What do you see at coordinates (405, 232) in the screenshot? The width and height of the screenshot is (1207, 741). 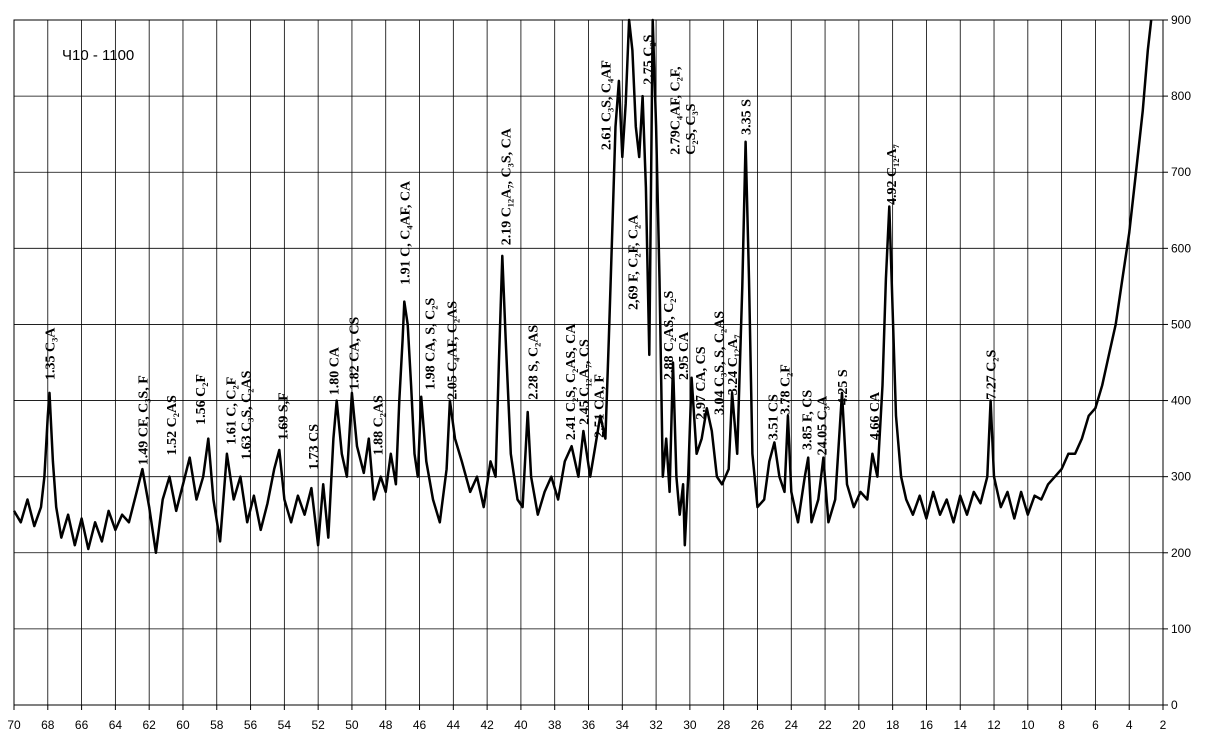 I see `peak-label: 1.91 C, C₄AF, CA` at bounding box center [405, 232].